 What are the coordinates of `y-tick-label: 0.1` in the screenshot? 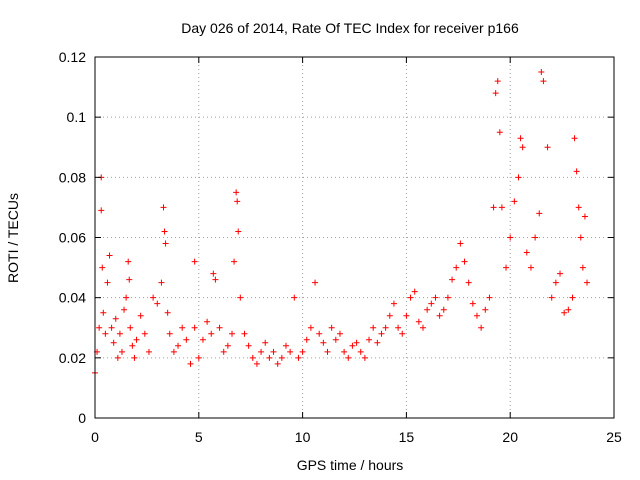 It's located at (77, 117).